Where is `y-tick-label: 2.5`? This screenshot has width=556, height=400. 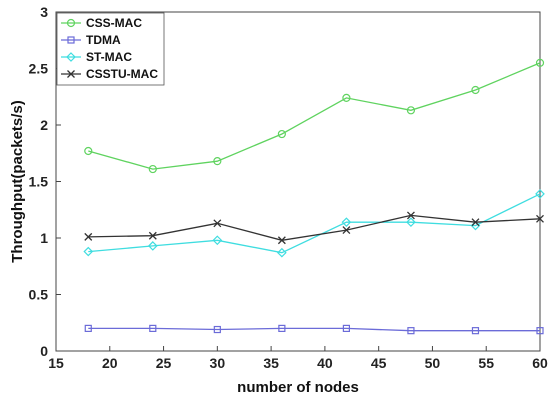 y-tick-label: 2.5 is located at coordinates (39, 69).